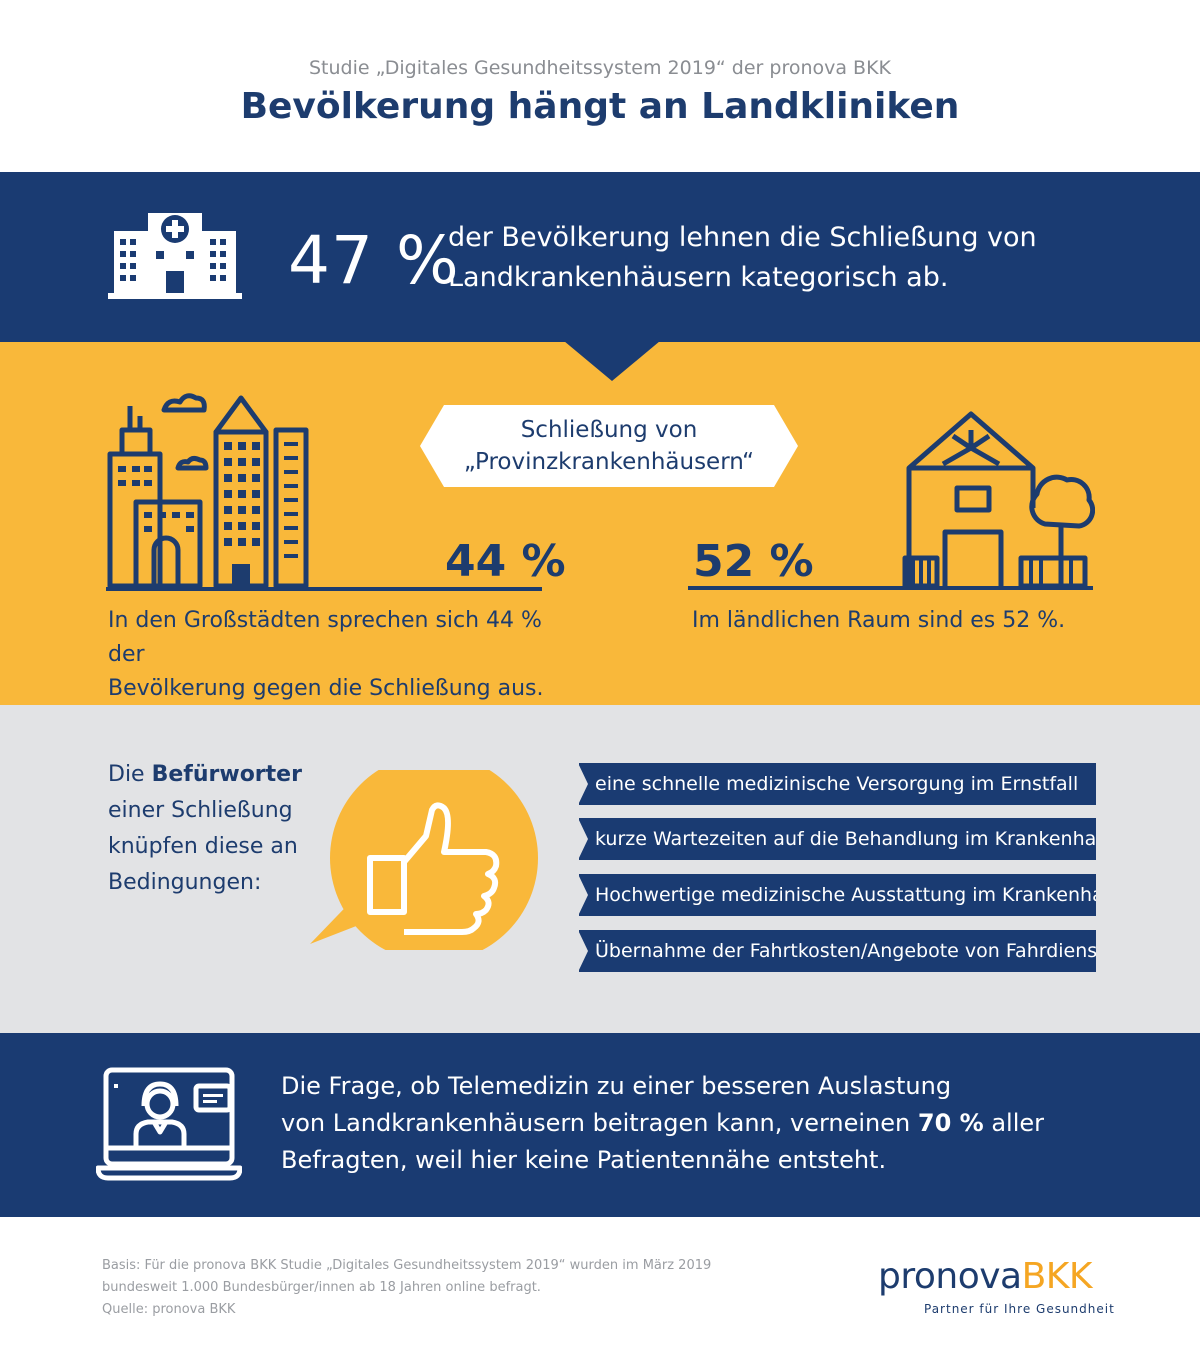 The image size is (1200, 1371). I want to click on proponents-line-4: Bedingungen:, so click(185, 882).